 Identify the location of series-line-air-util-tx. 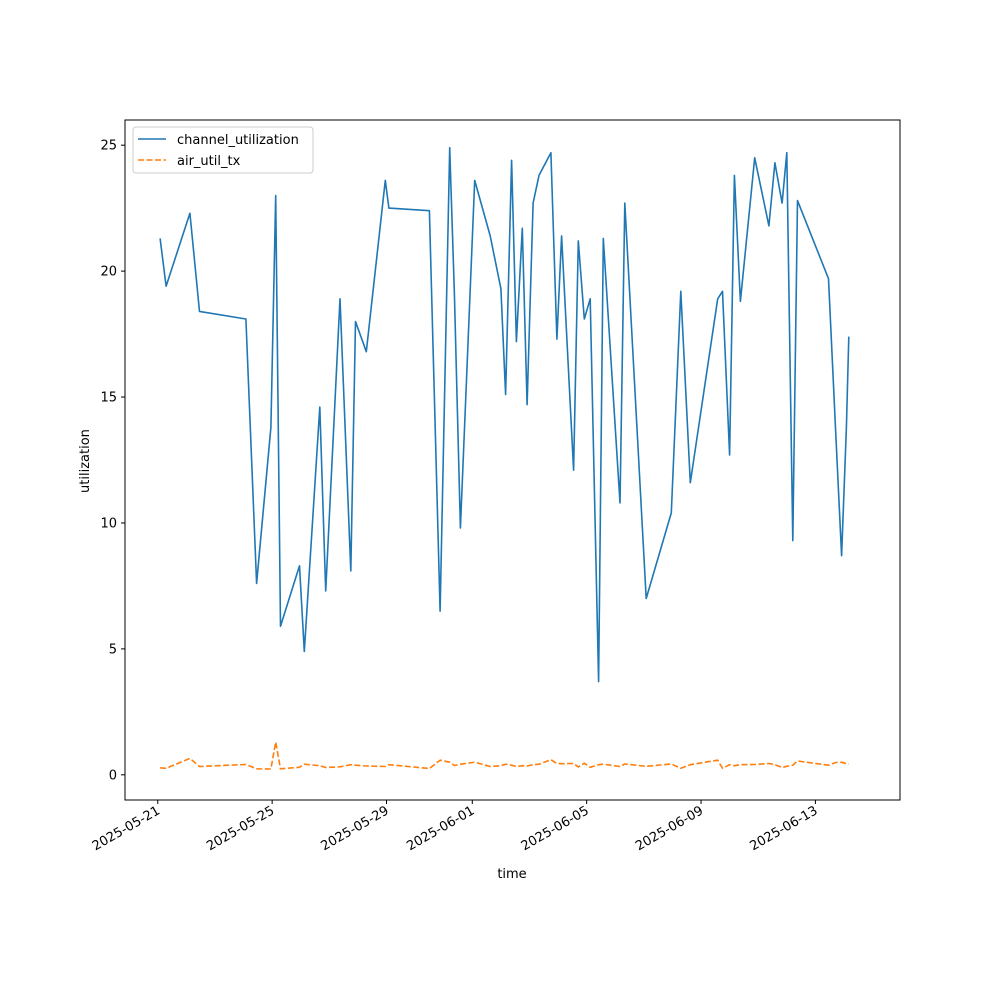
(504, 755).